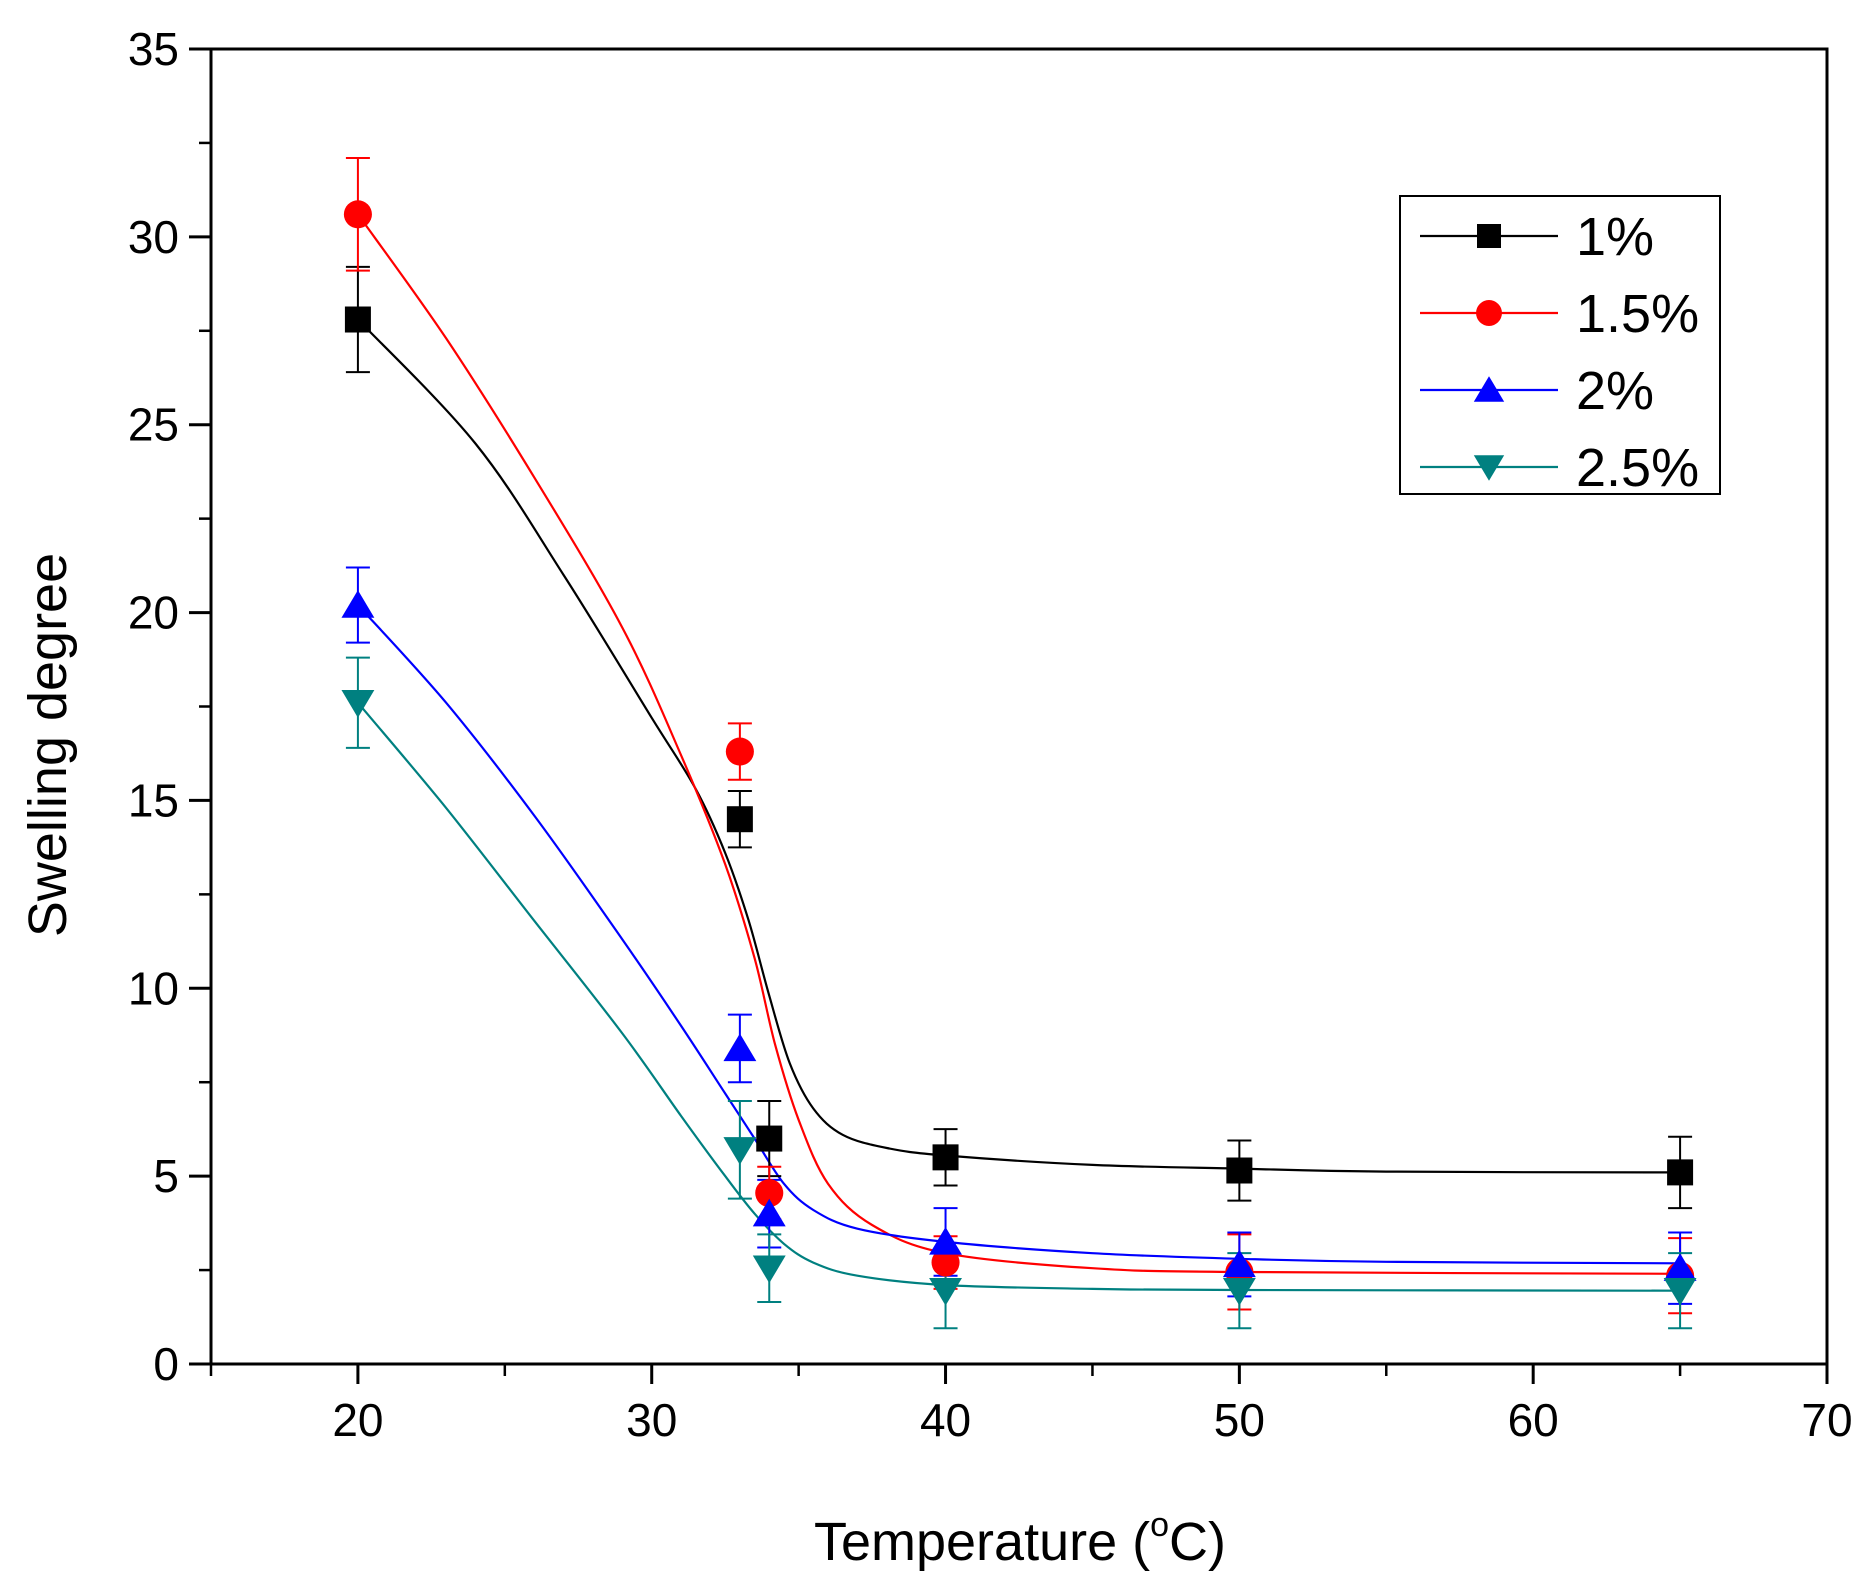  I want to click on y-tick-label: 30, so click(153, 237).